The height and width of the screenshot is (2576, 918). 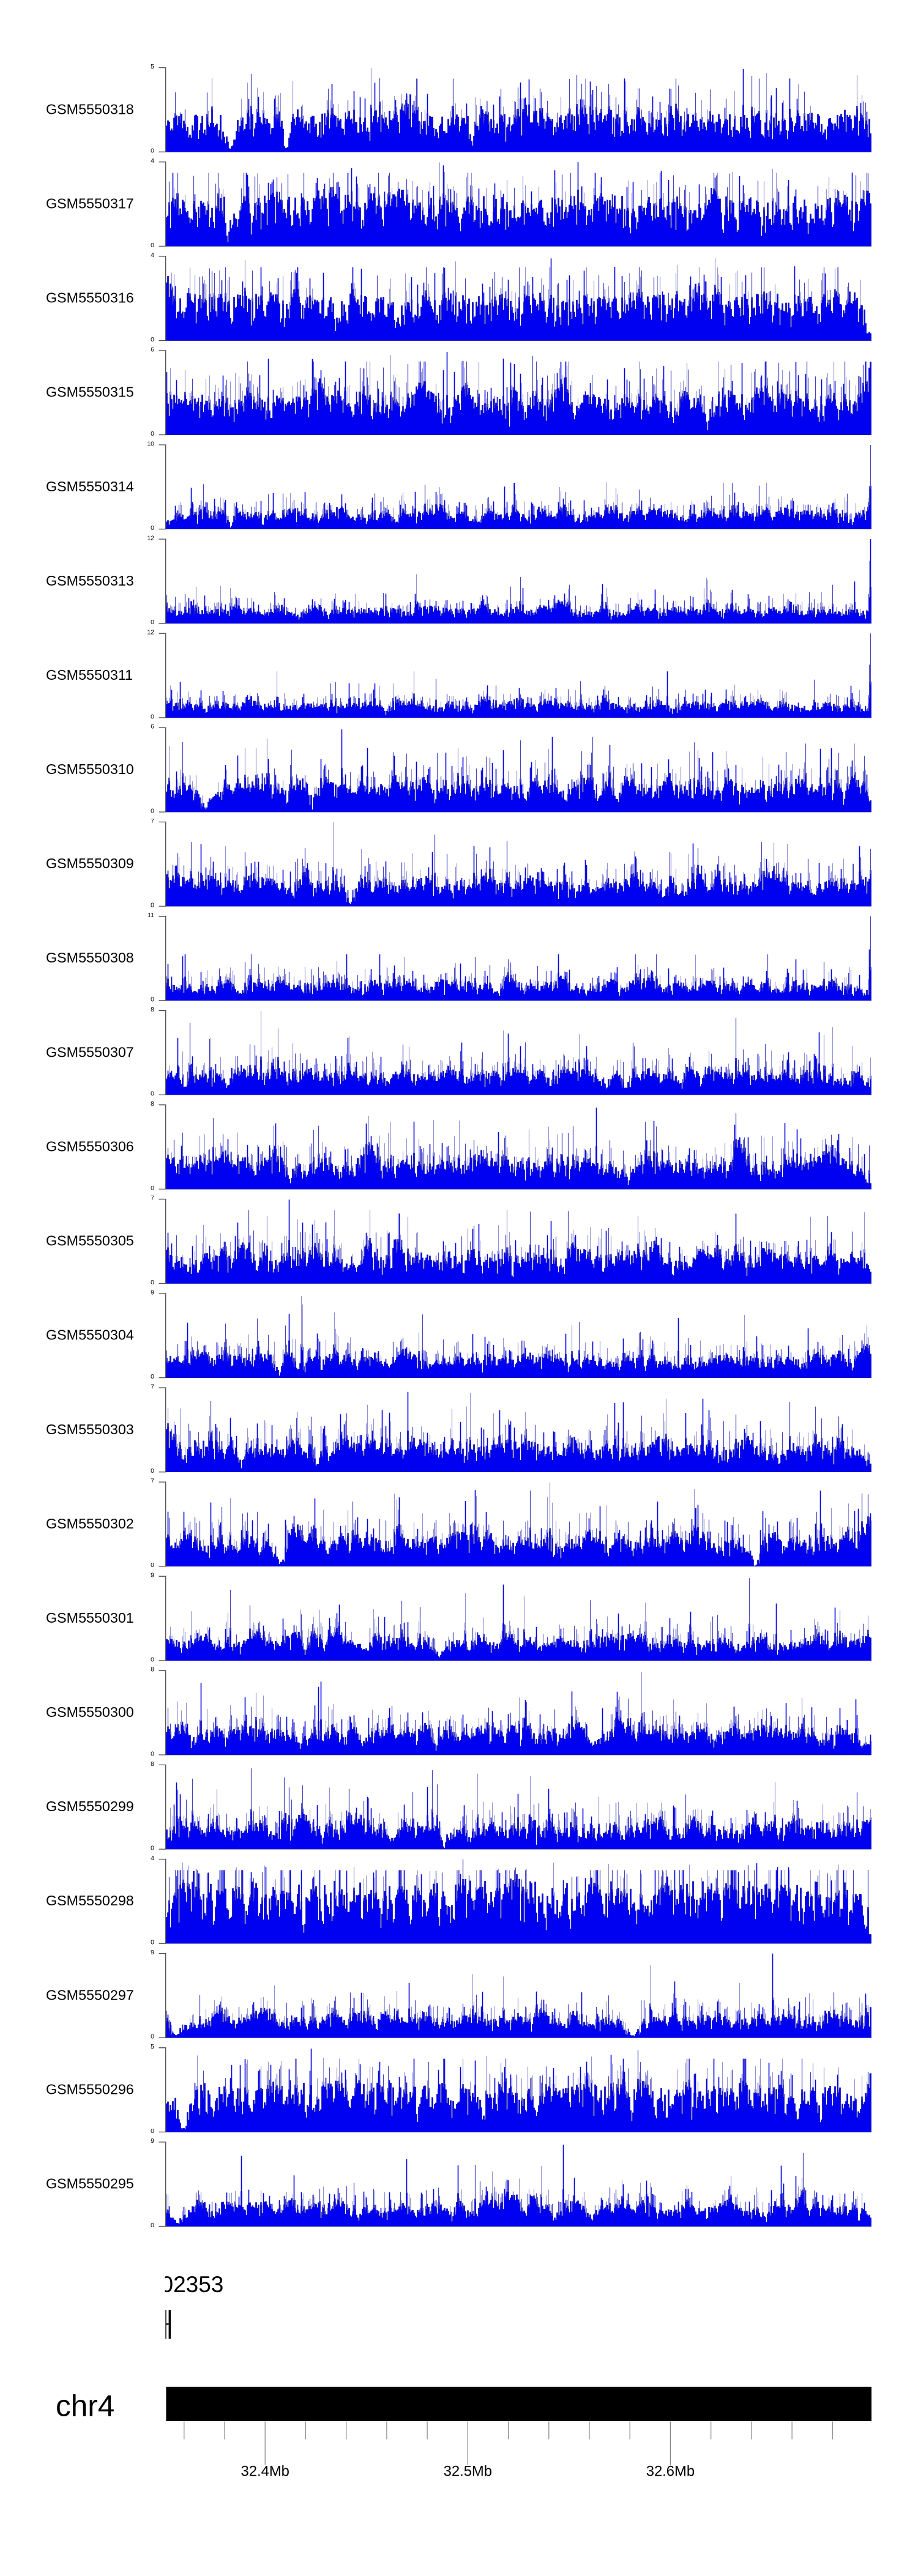 What do you see at coordinates (468, 2471) in the screenshot?
I see `svg-text: 32.5Mb` at bounding box center [468, 2471].